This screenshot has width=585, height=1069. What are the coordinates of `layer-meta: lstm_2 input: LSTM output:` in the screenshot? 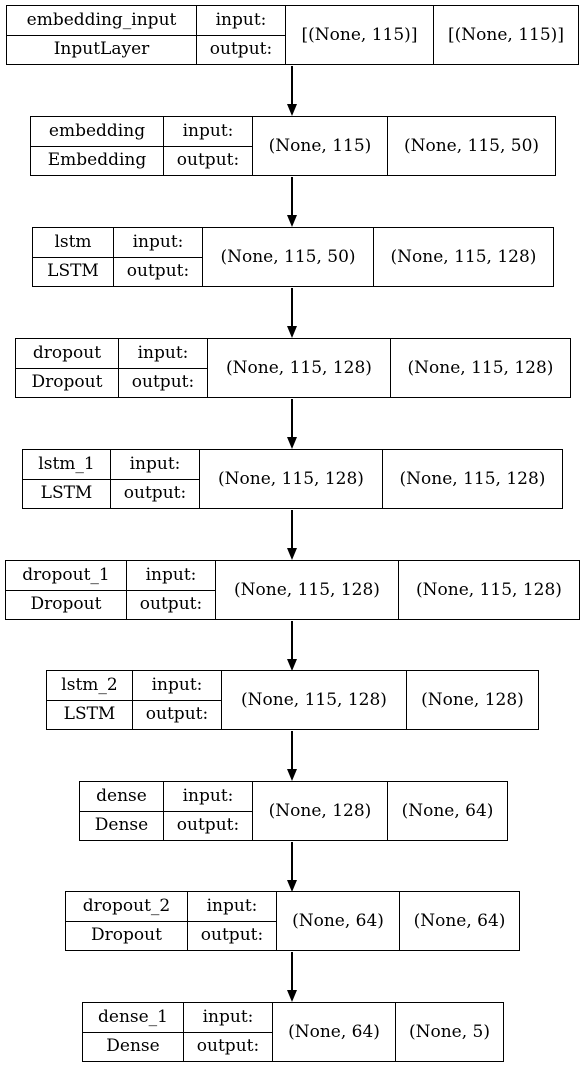 It's located at (134, 700).